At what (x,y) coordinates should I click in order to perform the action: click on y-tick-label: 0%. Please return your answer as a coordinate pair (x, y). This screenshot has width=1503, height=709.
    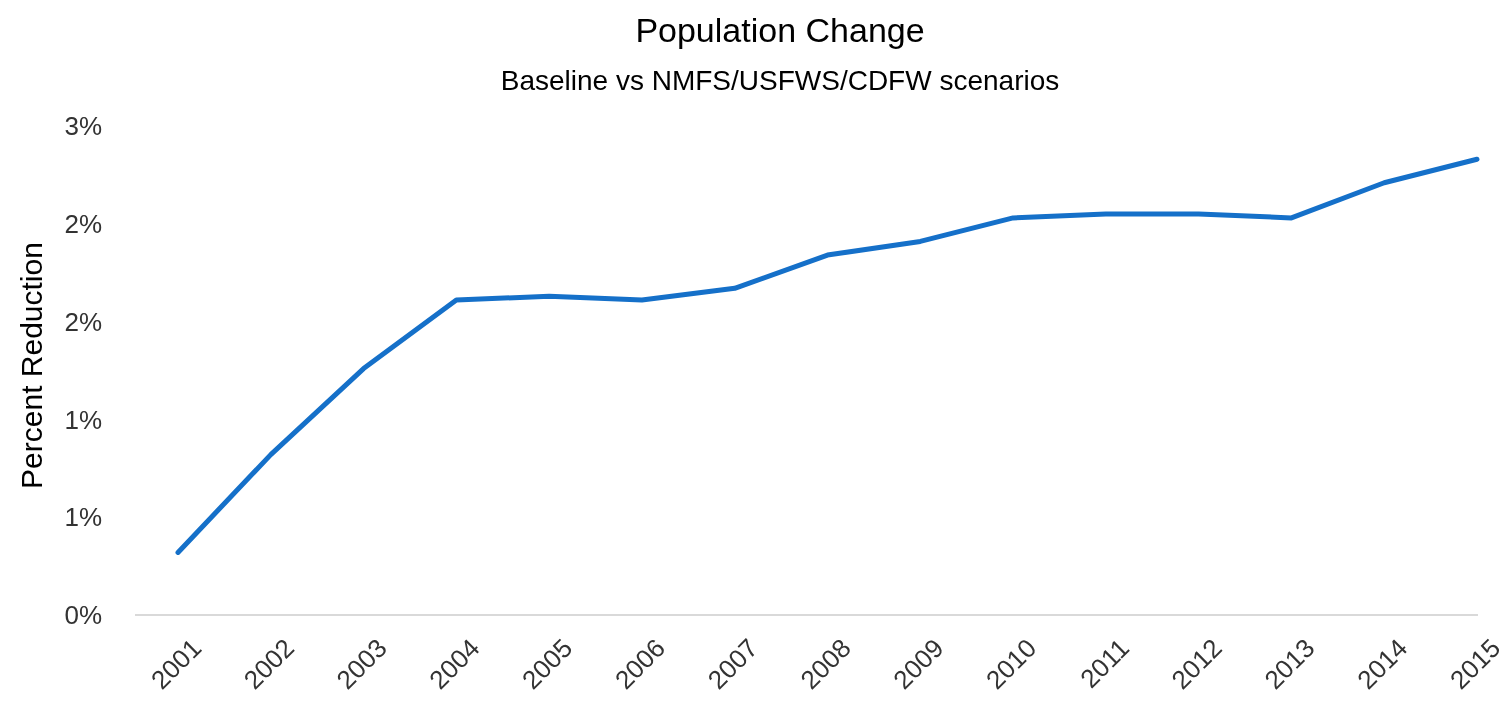
    Looking at the image, I should click on (83, 615).